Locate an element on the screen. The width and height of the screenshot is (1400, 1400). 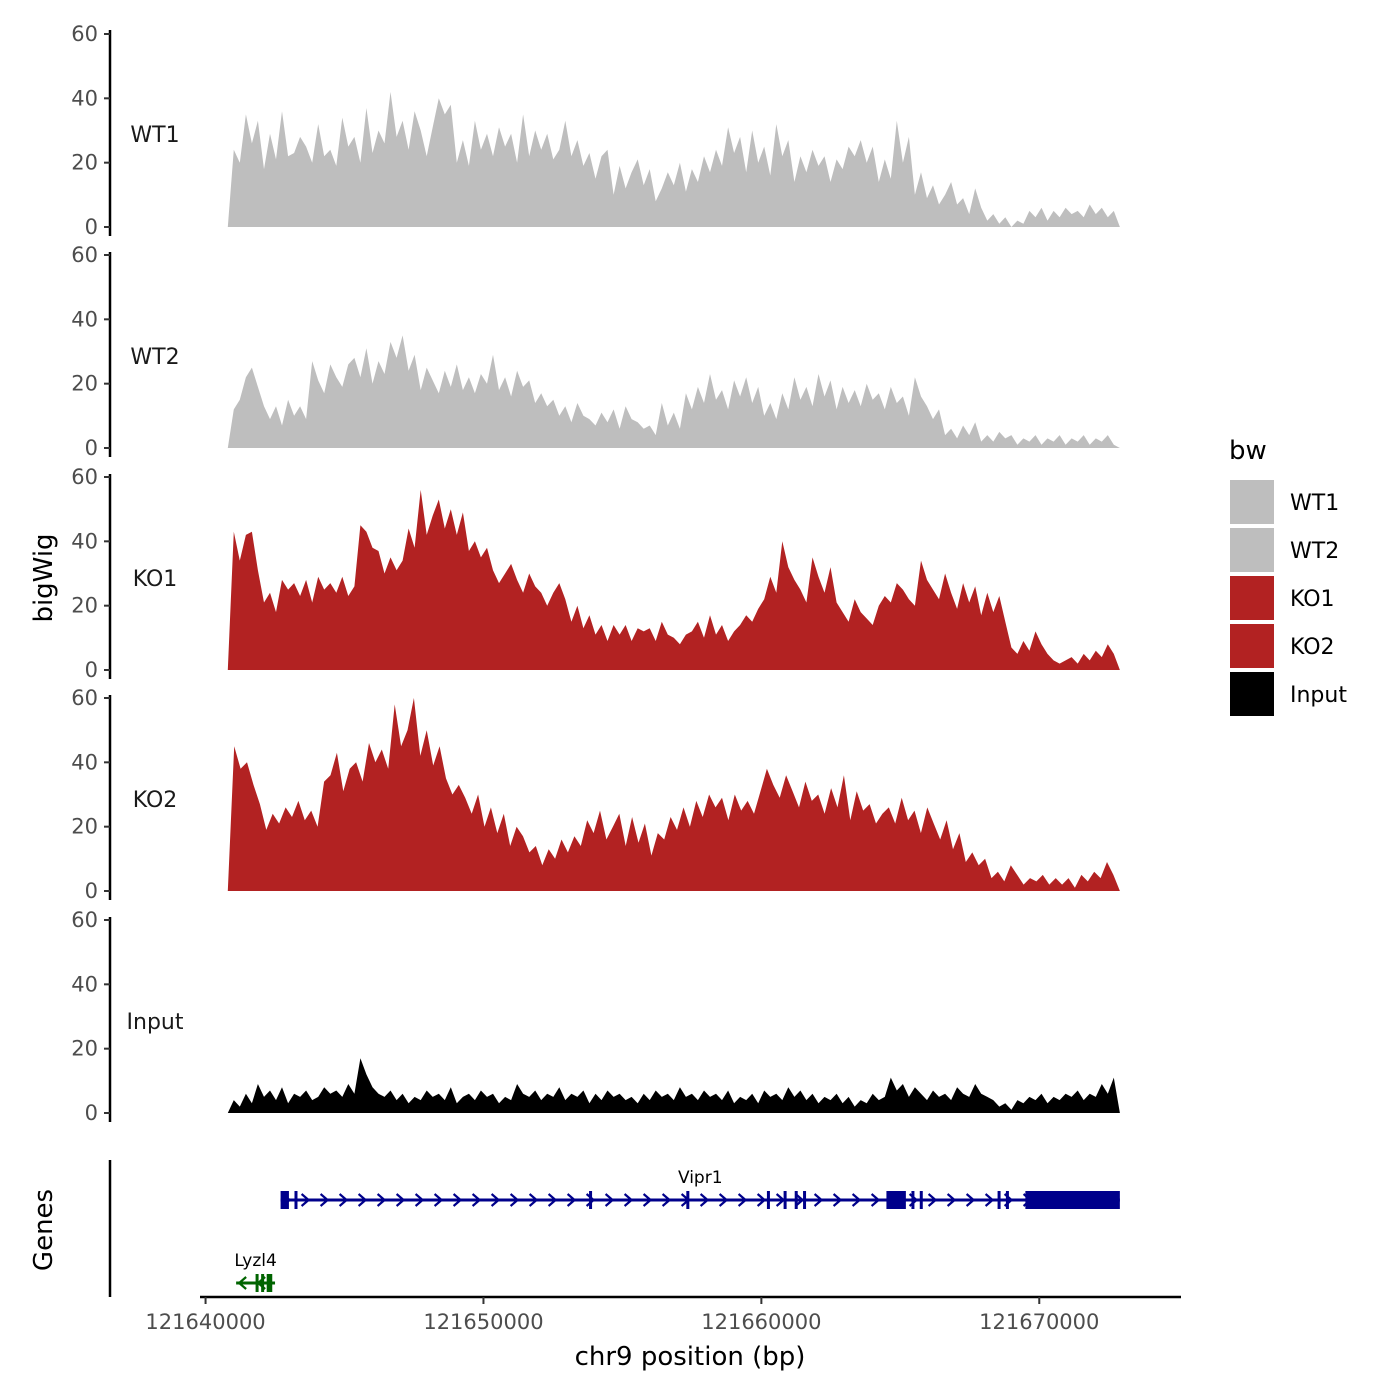
coverage-area-wt1 is located at coordinates (673, 159).